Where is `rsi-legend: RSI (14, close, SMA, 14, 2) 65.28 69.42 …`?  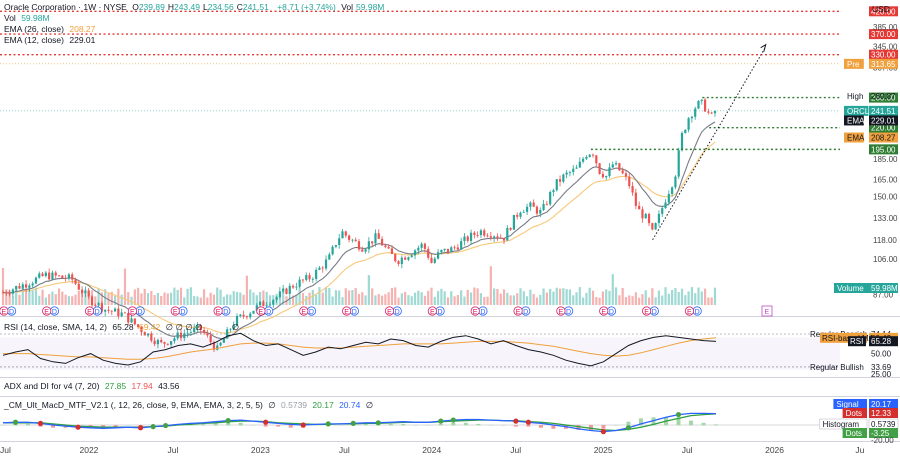
rsi-legend: RSI (14, close, SMA, 14, 2) 65.28 69.42 … is located at coordinates (123, 327).